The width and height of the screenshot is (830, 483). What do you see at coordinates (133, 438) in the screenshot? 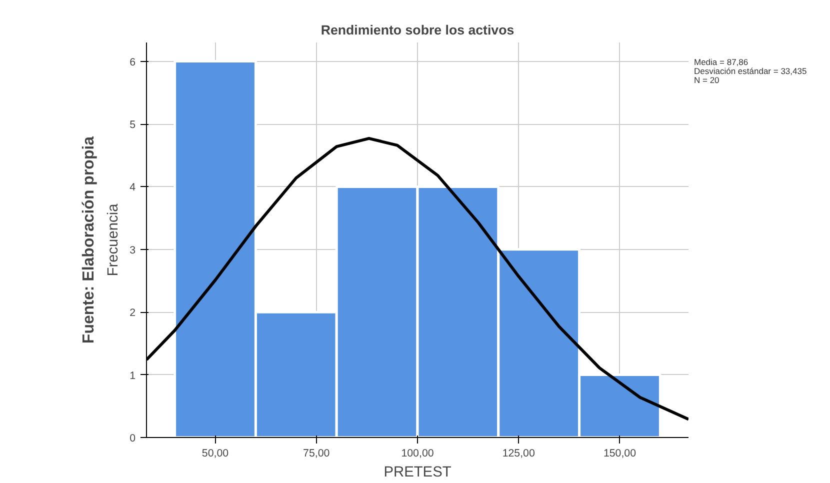
I see `y-tick-label: 0` at bounding box center [133, 438].